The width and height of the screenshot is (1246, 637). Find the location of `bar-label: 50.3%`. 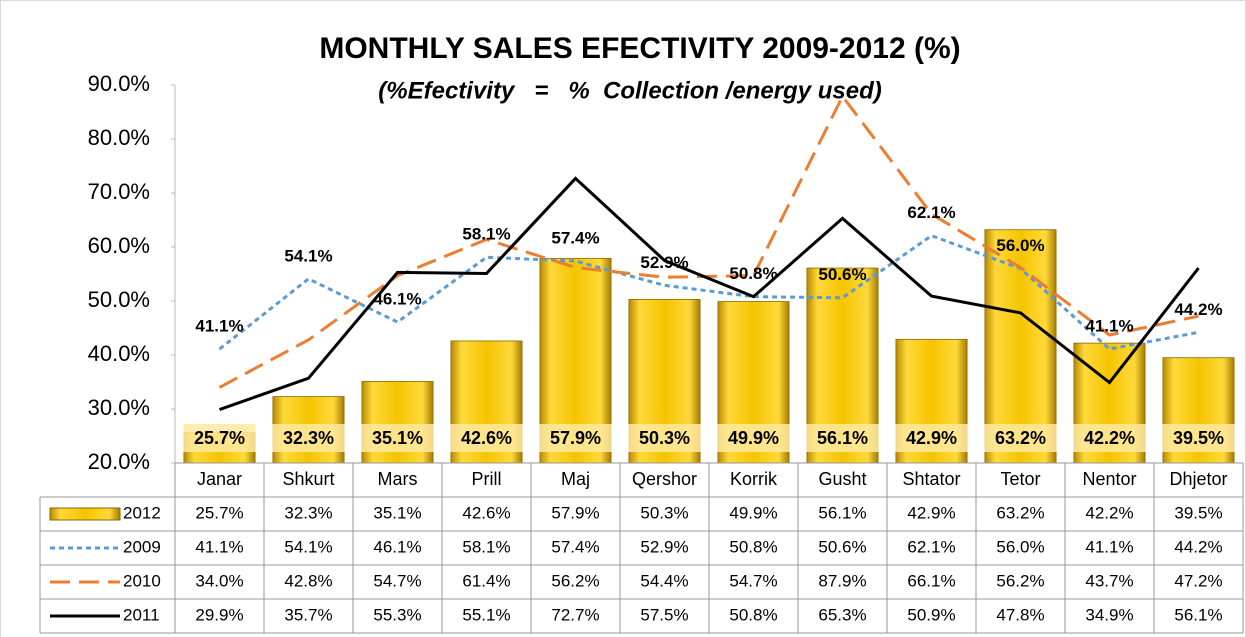

bar-label: 50.3% is located at coordinates (664, 438).